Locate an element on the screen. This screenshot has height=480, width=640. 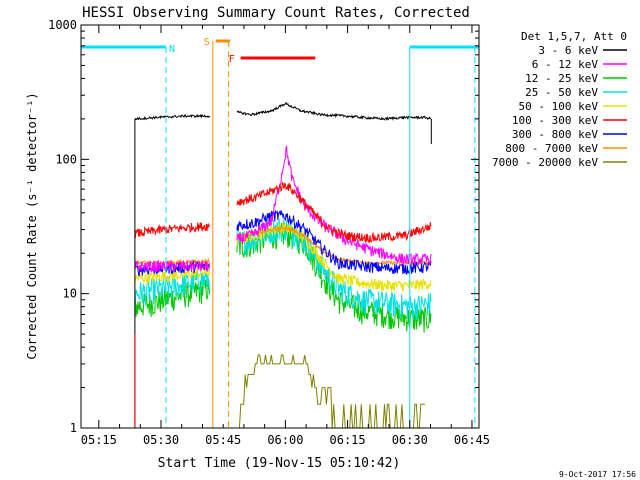
legend-label: 3 - 6 keV is located at coordinates (568, 50).